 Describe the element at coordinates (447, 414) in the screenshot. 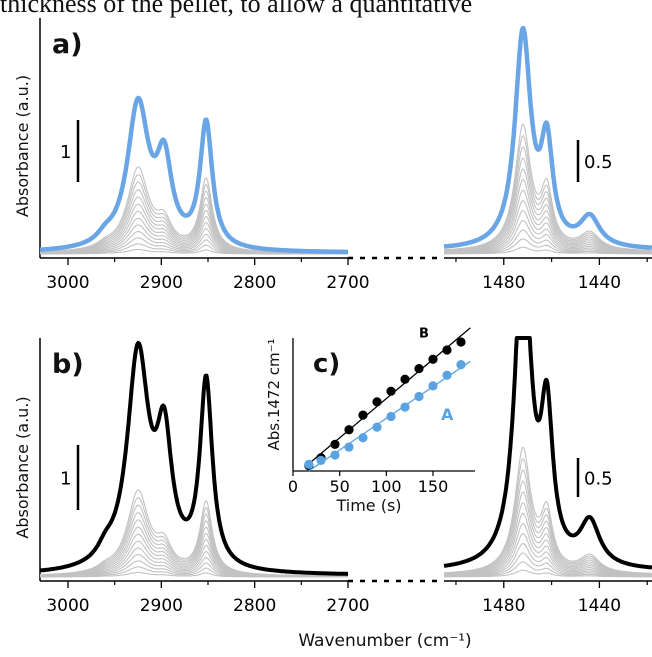

I see `series-label-A: A` at that location.